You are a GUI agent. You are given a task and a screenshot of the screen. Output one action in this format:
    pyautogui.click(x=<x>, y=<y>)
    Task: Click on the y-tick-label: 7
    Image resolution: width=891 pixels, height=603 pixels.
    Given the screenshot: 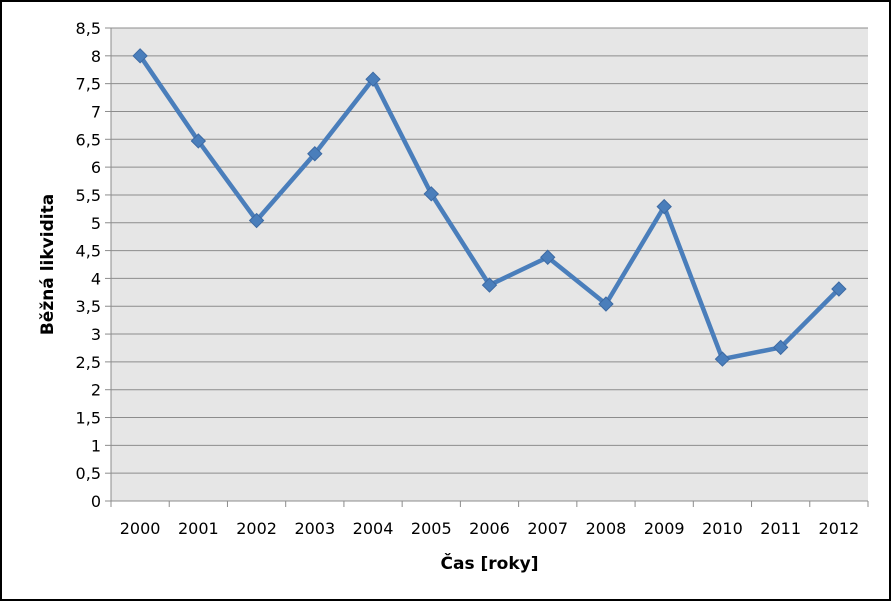 What is the action you would take?
    pyautogui.click(x=96, y=111)
    